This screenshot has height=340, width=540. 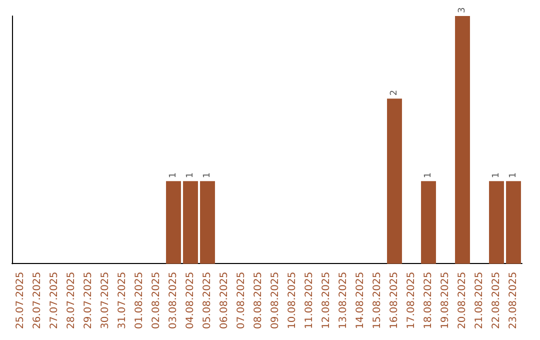 I want to click on x-tick-label: 30.07.2025, so click(x=105, y=301).